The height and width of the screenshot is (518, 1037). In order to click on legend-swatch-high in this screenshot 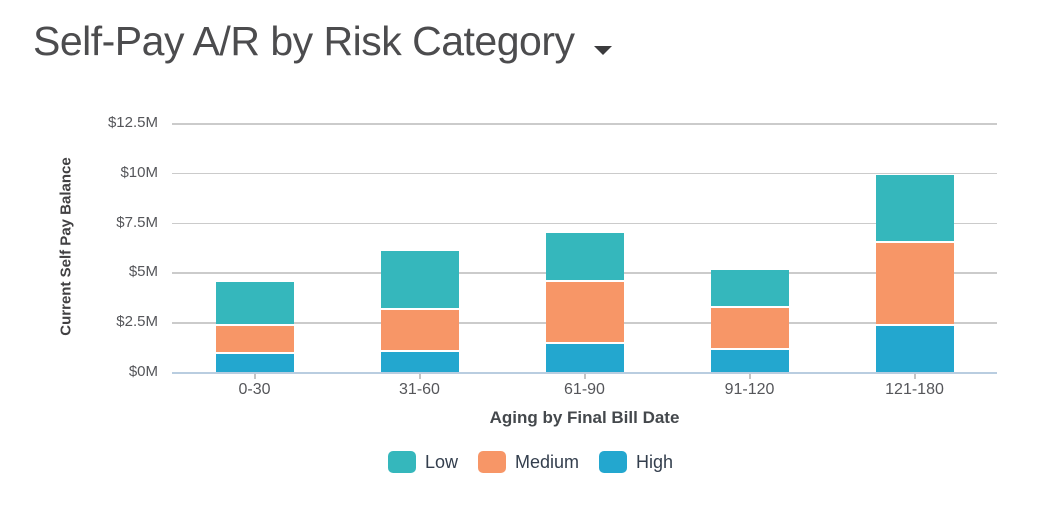, I will do `click(613, 462)`.